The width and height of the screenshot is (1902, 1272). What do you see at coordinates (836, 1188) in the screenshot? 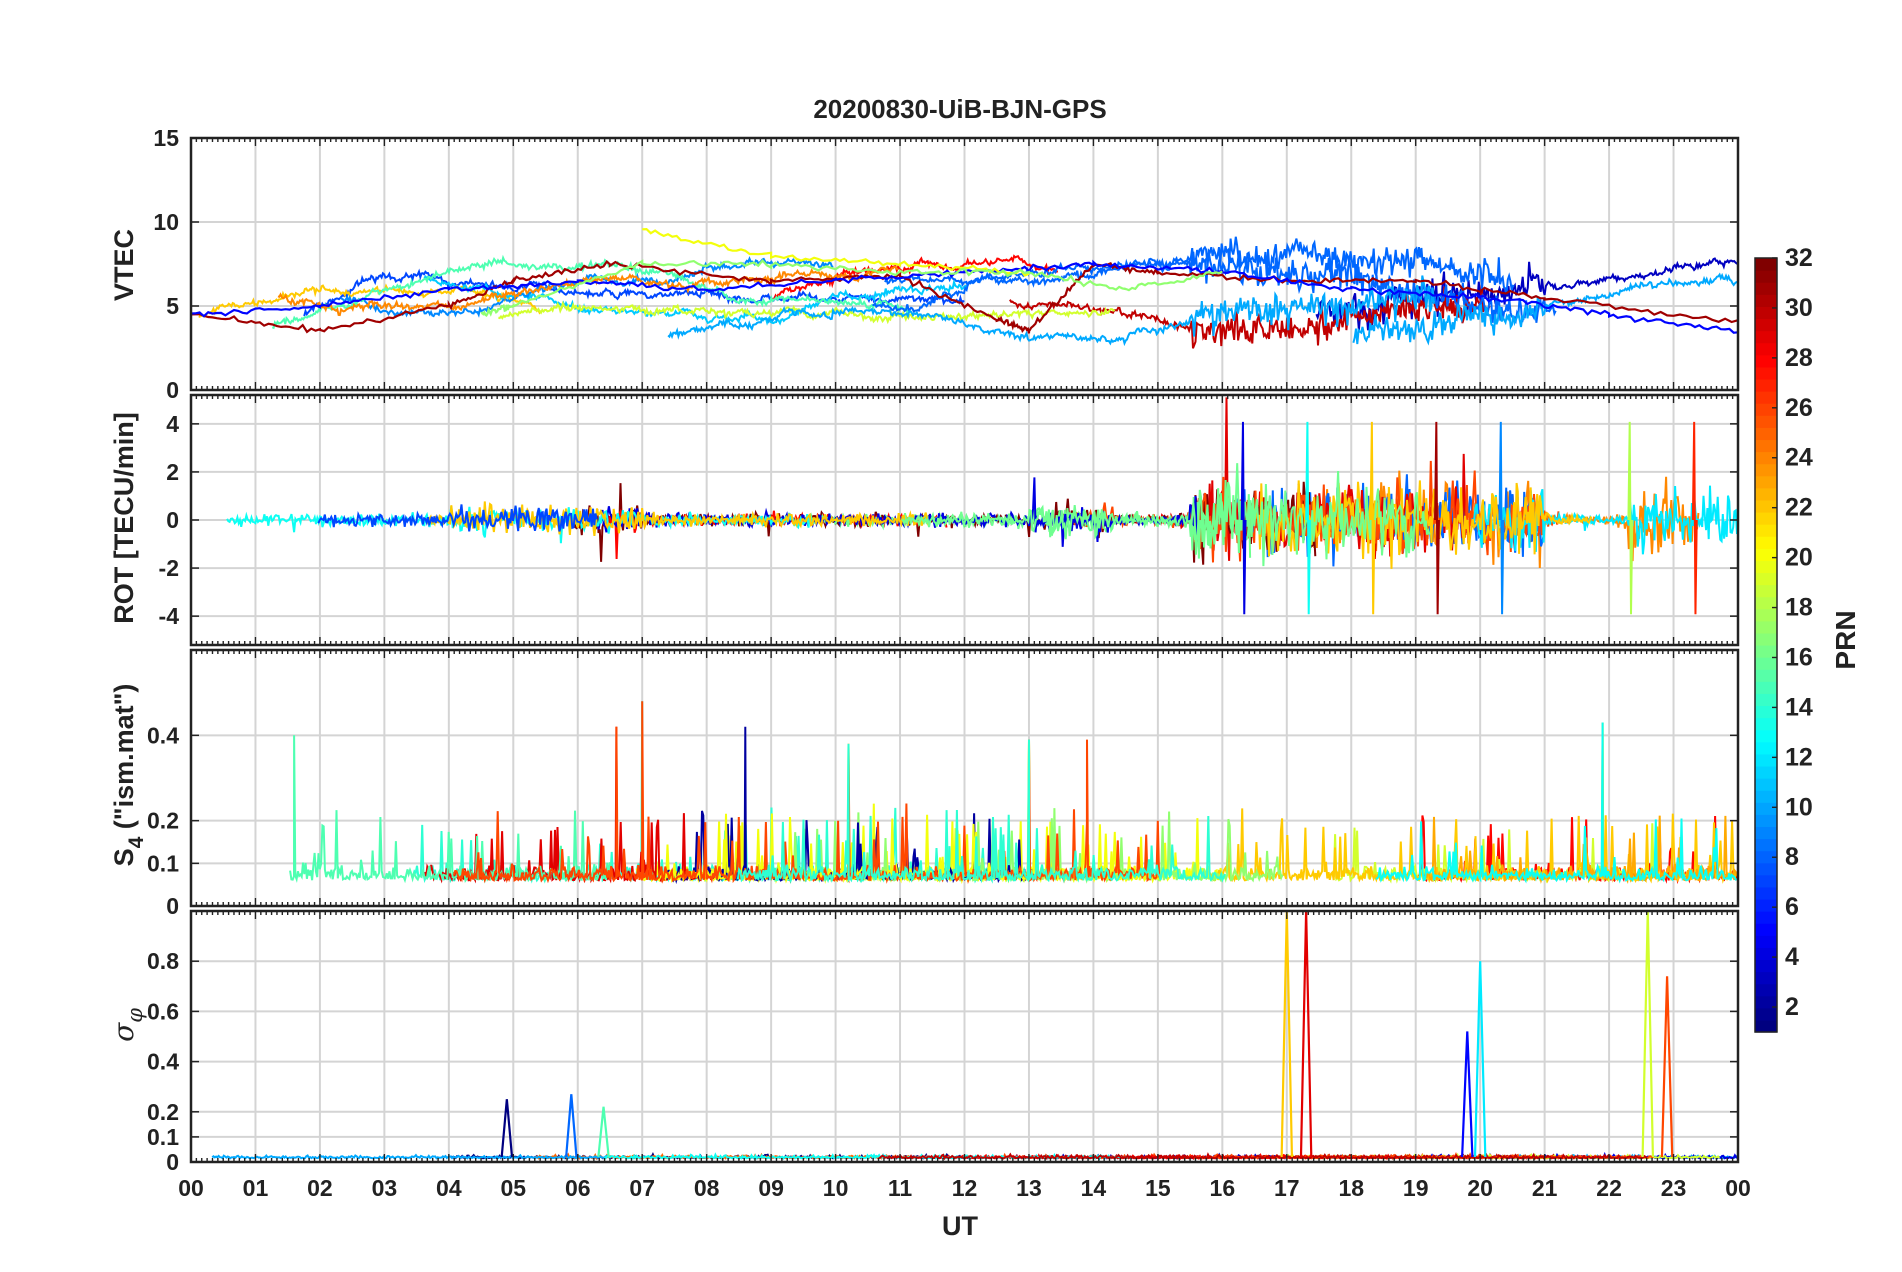
I see `x-tick-label: 10` at bounding box center [836, 1188].